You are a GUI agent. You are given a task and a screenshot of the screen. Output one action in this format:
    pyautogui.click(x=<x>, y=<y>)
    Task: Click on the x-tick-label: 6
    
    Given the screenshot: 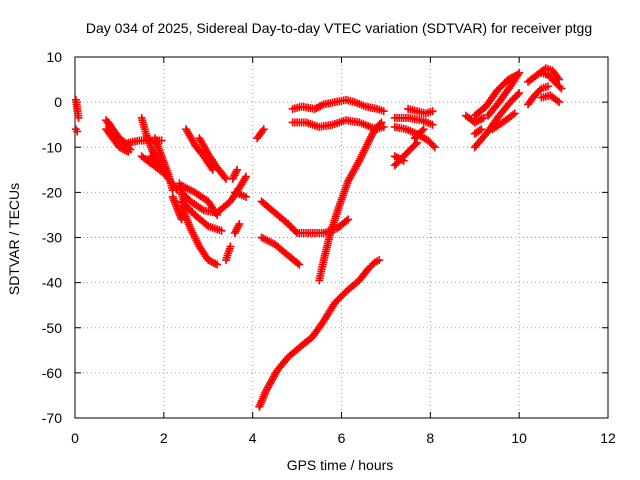 What is the action you would take?
    pyautogui.click(x=342, y=438)
    